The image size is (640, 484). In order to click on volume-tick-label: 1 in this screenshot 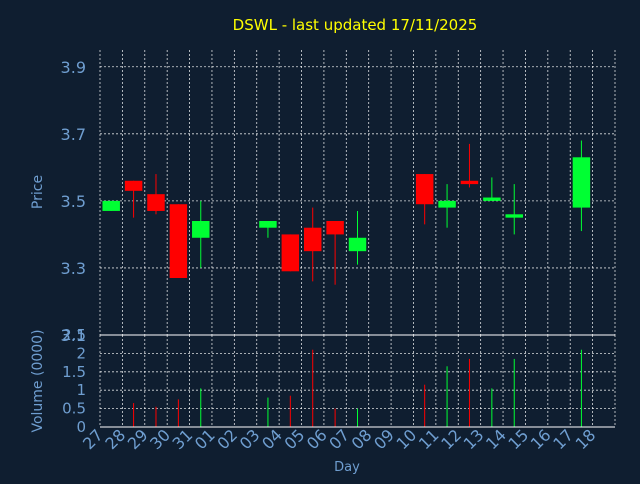, I will do `click(81, 390)`.